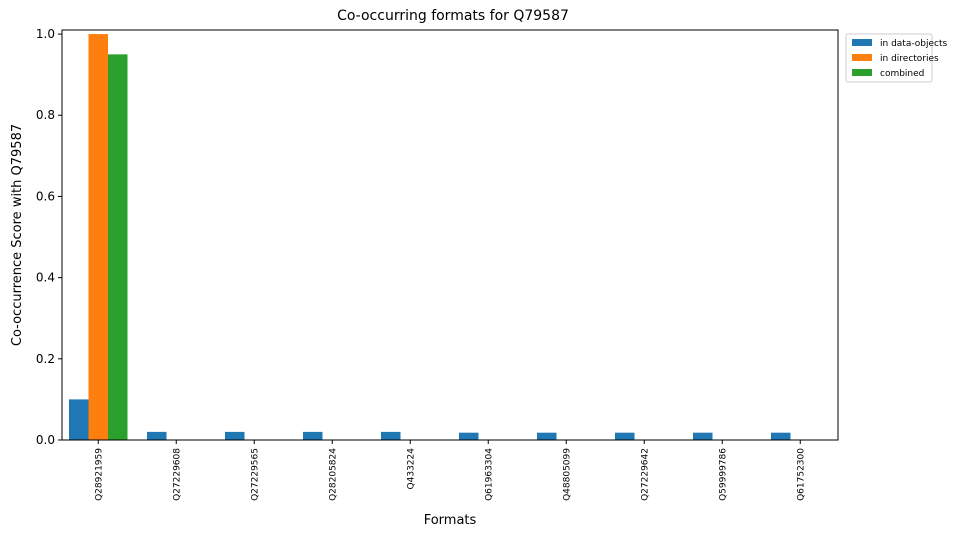 This screenshot has height=536, width=966. I want to click on bar-Q27229608-s0, so click(157, 435).